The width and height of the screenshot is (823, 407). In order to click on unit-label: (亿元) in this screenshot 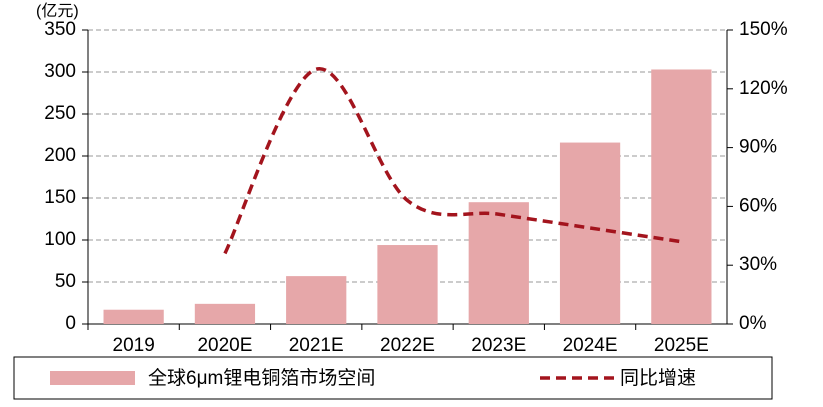, I will do `click(57, 11)`.